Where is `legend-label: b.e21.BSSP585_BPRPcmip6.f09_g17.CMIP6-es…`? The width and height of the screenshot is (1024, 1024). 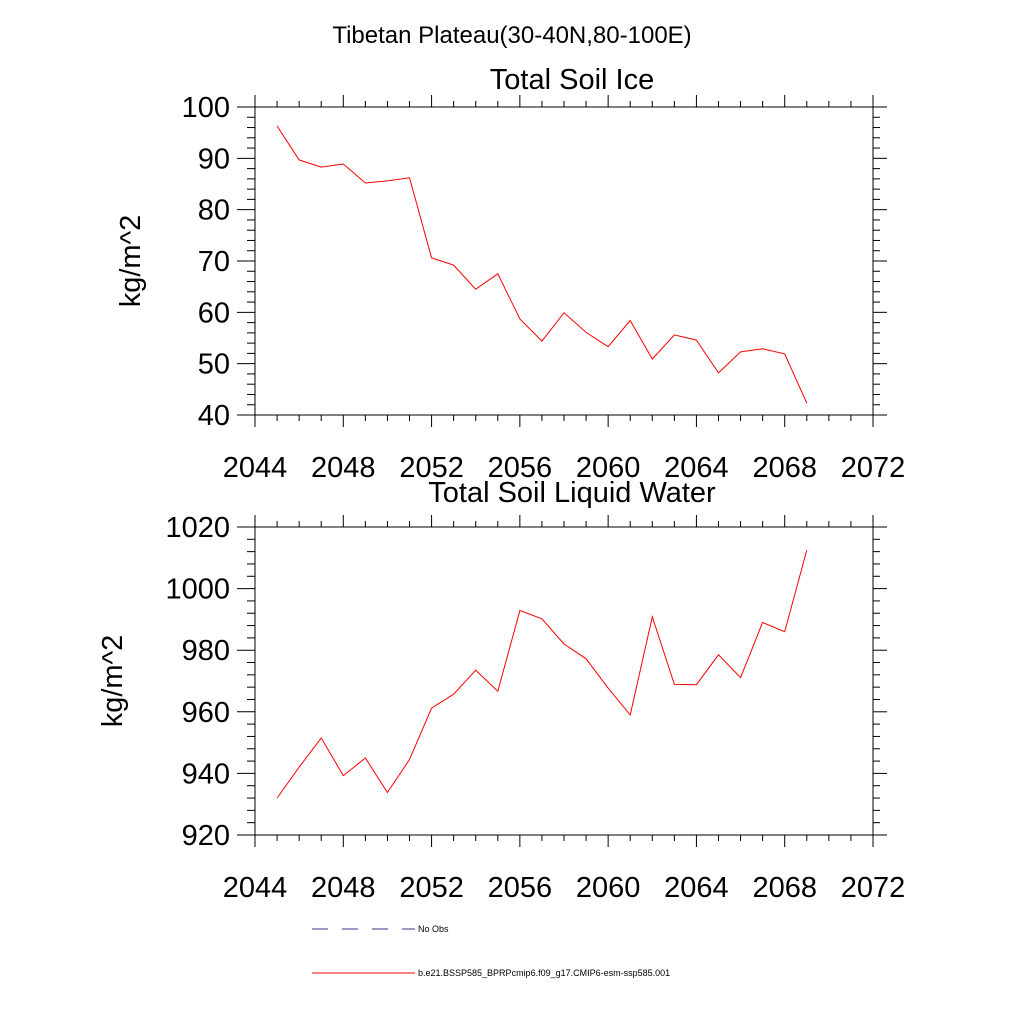
legend-label: b.e21.BSSP585_BPRPcmip6.f09_g17.CMIP6-es… is located at coordinates (544, 973).